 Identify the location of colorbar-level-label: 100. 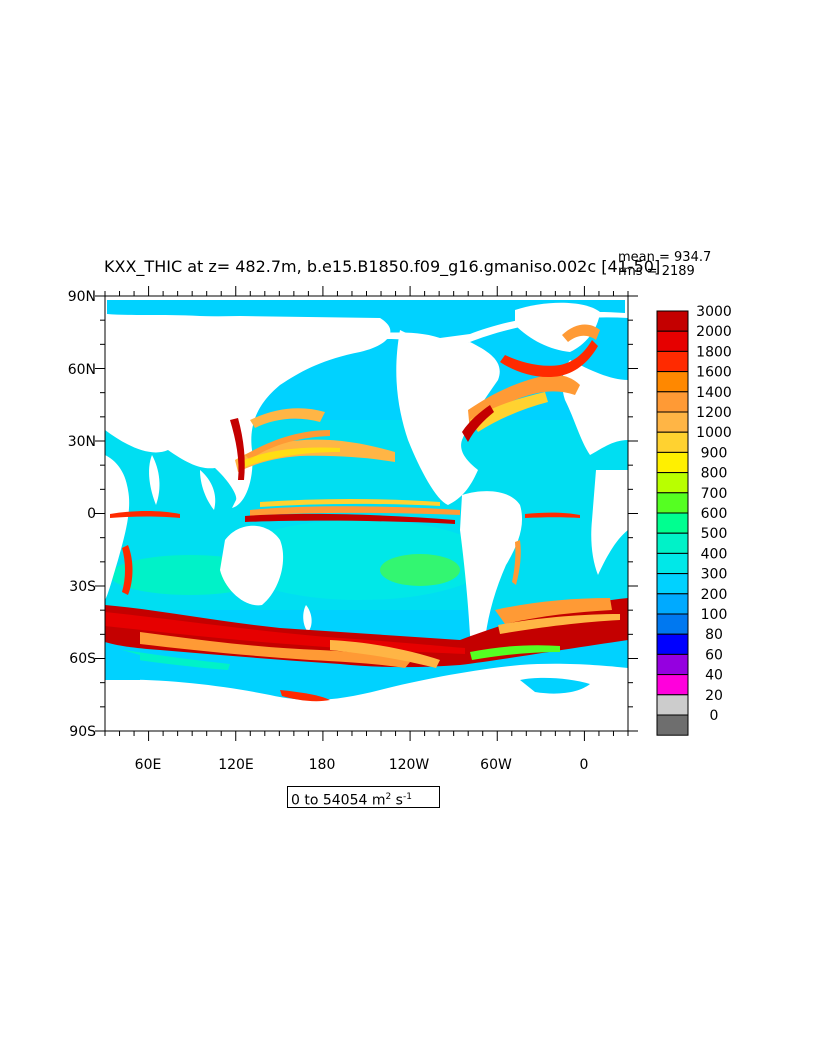
(714, 615).